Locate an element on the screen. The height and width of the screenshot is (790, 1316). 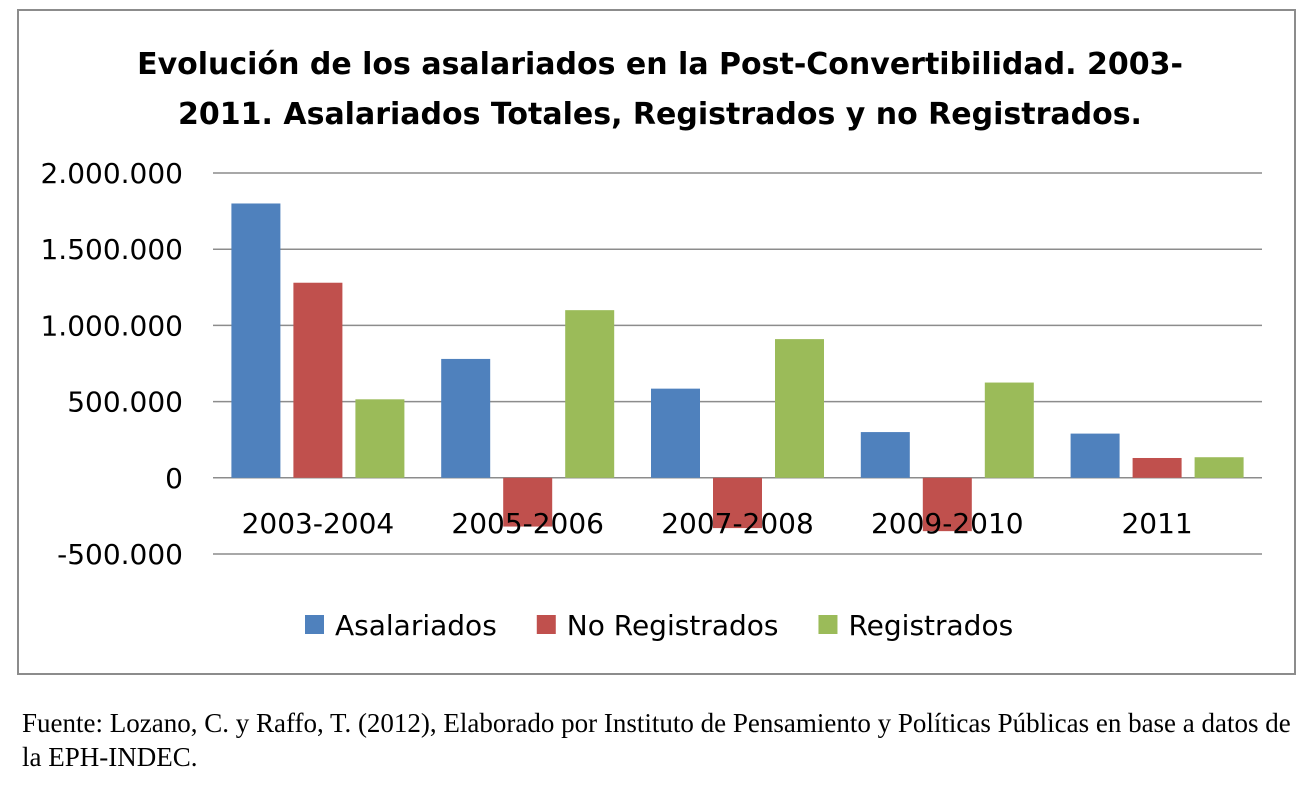
legend-label: Asalariados is located at coordinates (416, 625).